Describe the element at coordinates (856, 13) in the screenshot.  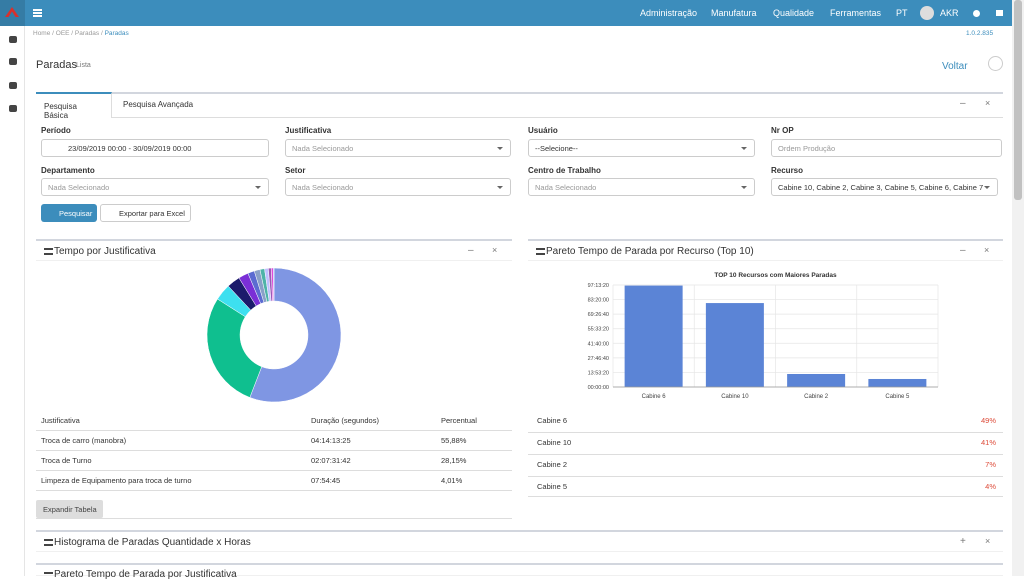
I see `menu: Ferramentas` at that location.